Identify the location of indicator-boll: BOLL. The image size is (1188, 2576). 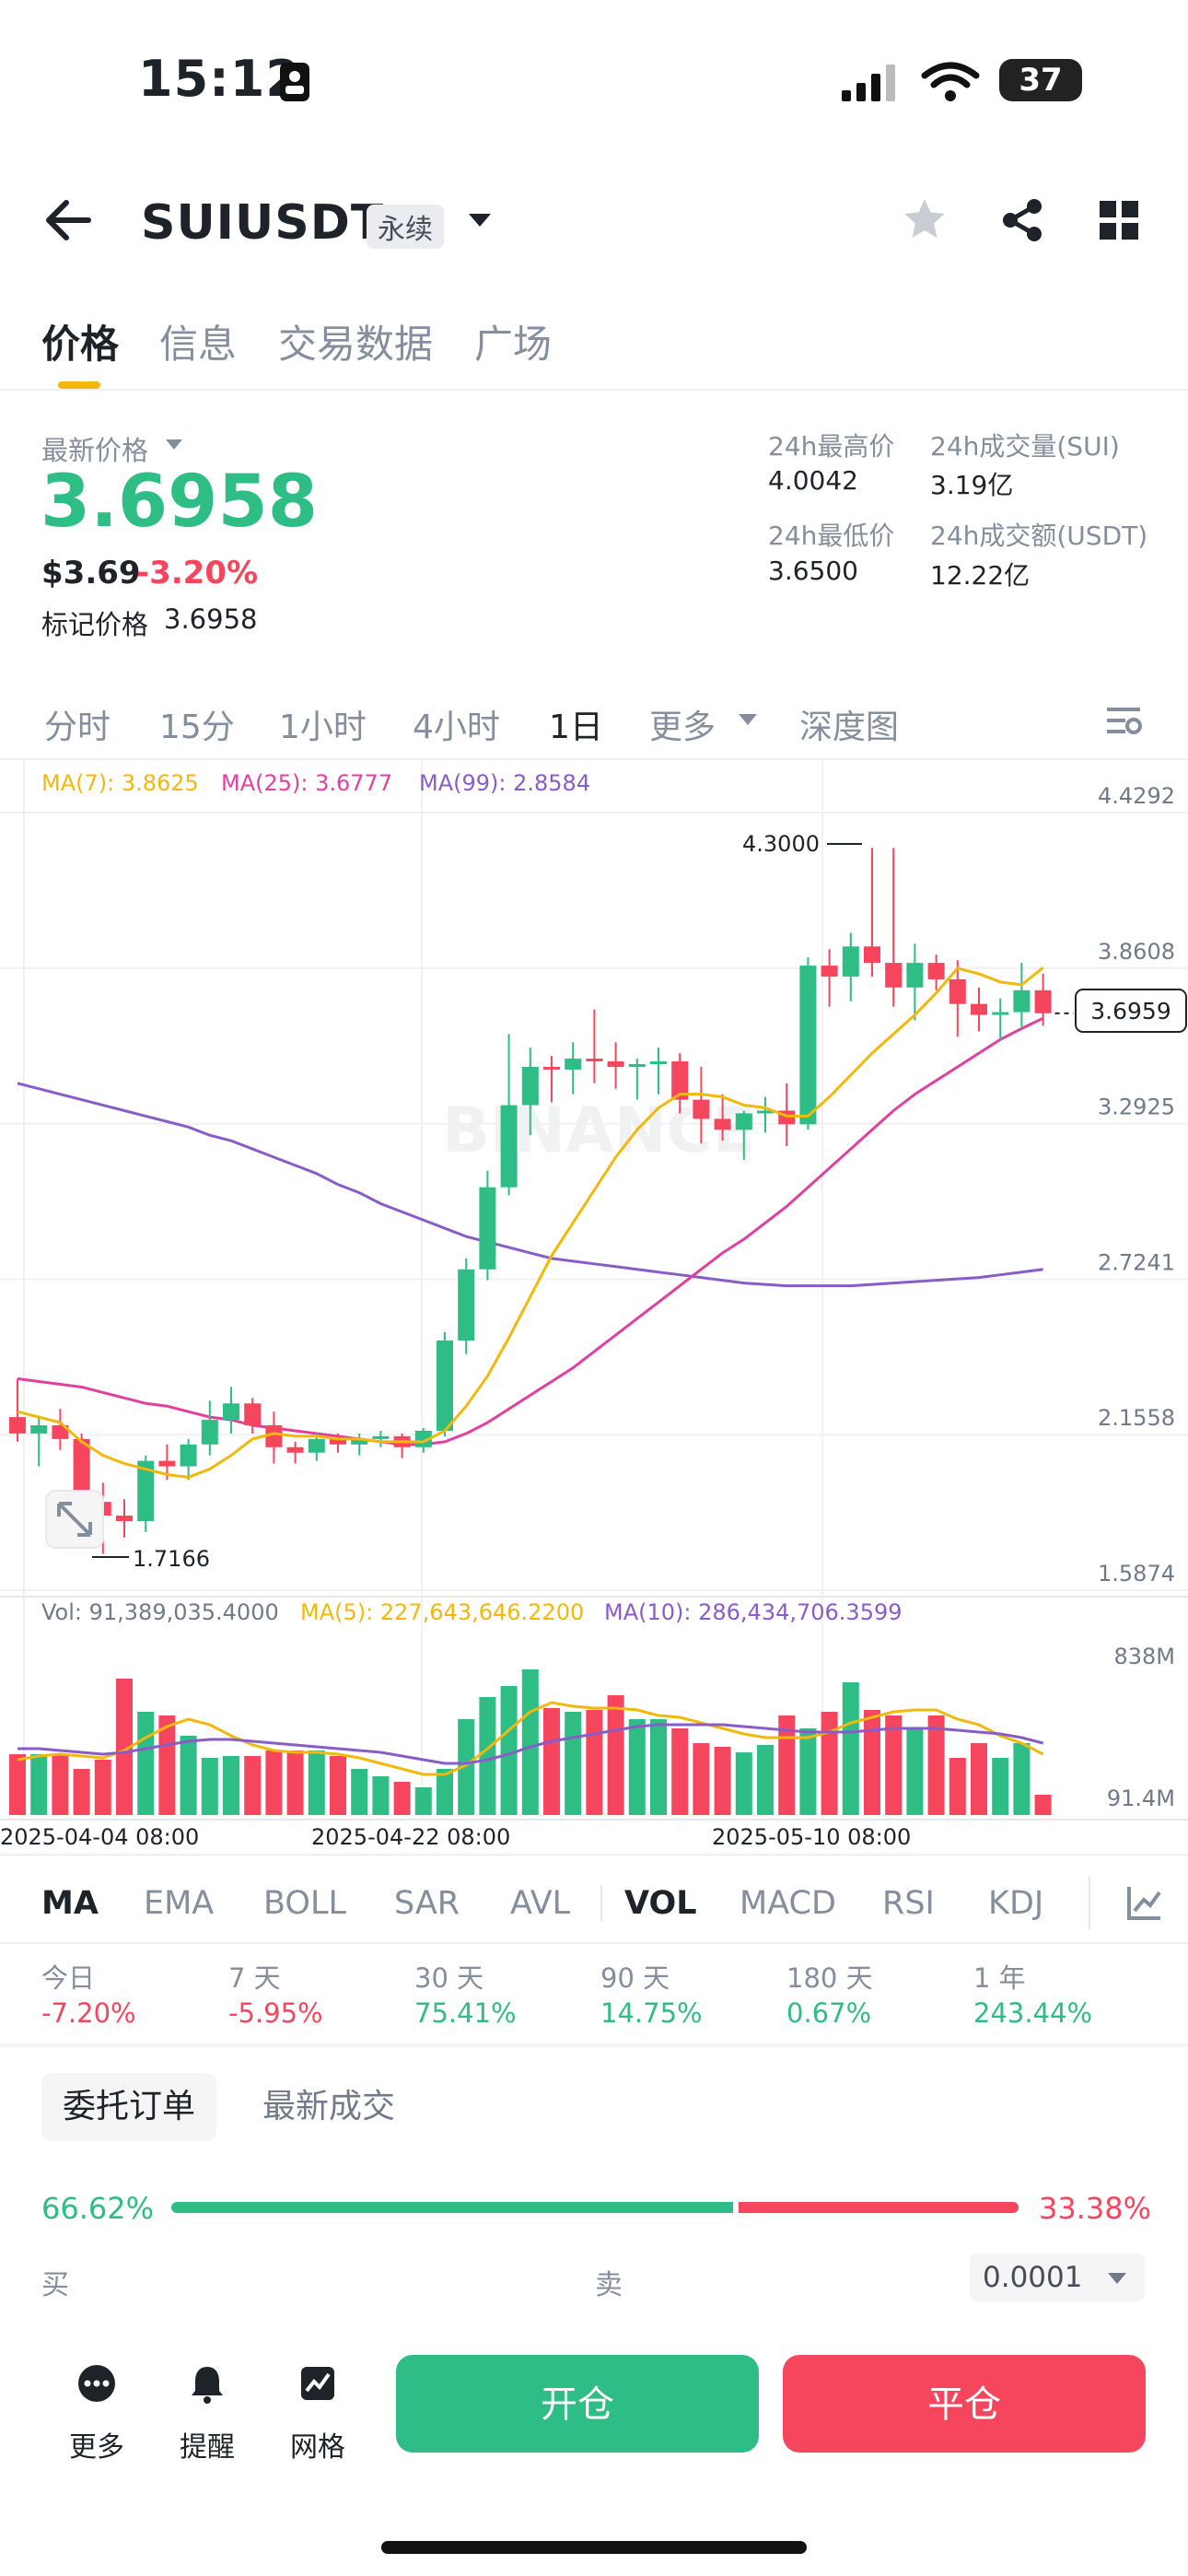
(304, 1904).